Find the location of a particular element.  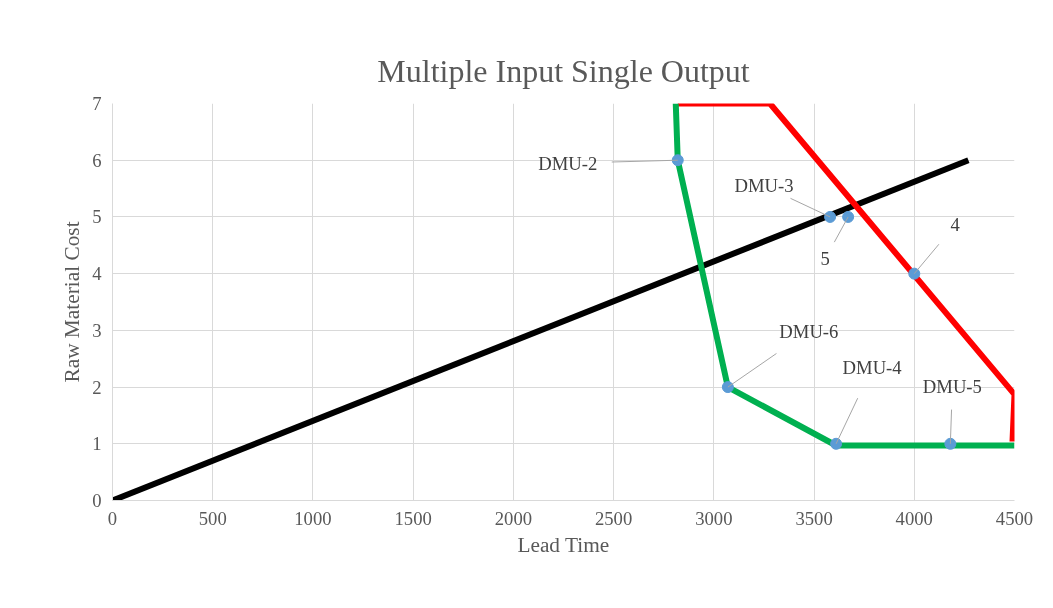

y-tick-label: 7 is located at coordinates (97, 103).